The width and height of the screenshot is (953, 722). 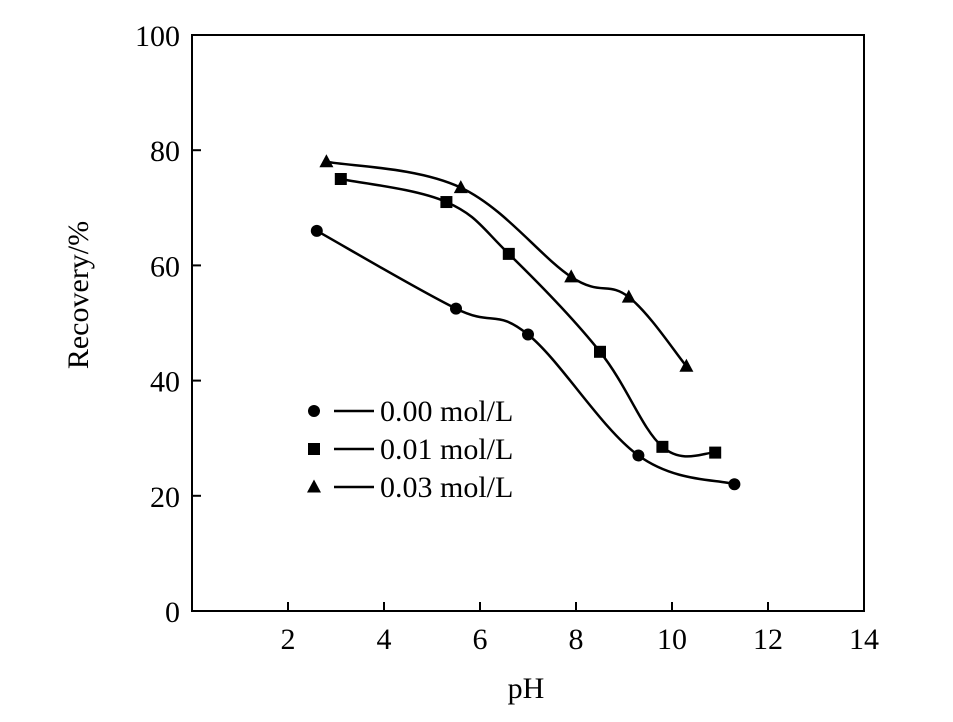 I want to click on y-tick-label: 80, so click(x=165, y=151).